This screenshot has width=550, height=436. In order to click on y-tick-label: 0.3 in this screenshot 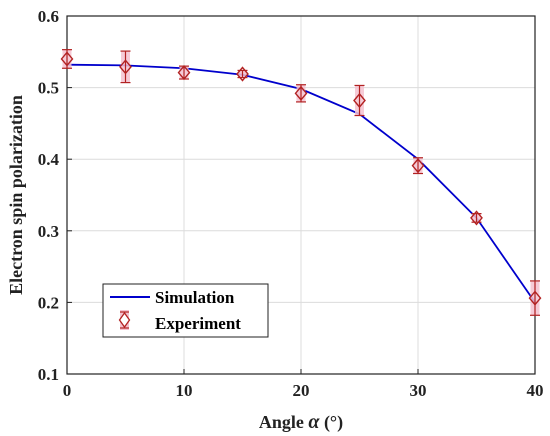, I will do `click(48, 231)`.